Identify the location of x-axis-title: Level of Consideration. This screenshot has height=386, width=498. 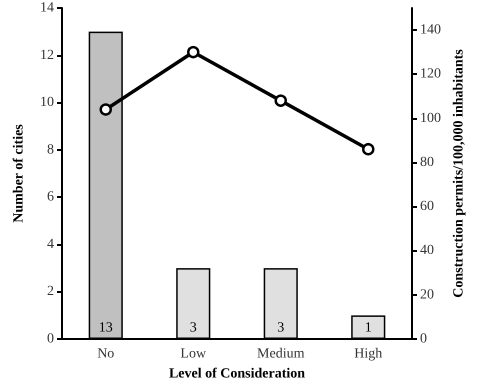
(237, 374).